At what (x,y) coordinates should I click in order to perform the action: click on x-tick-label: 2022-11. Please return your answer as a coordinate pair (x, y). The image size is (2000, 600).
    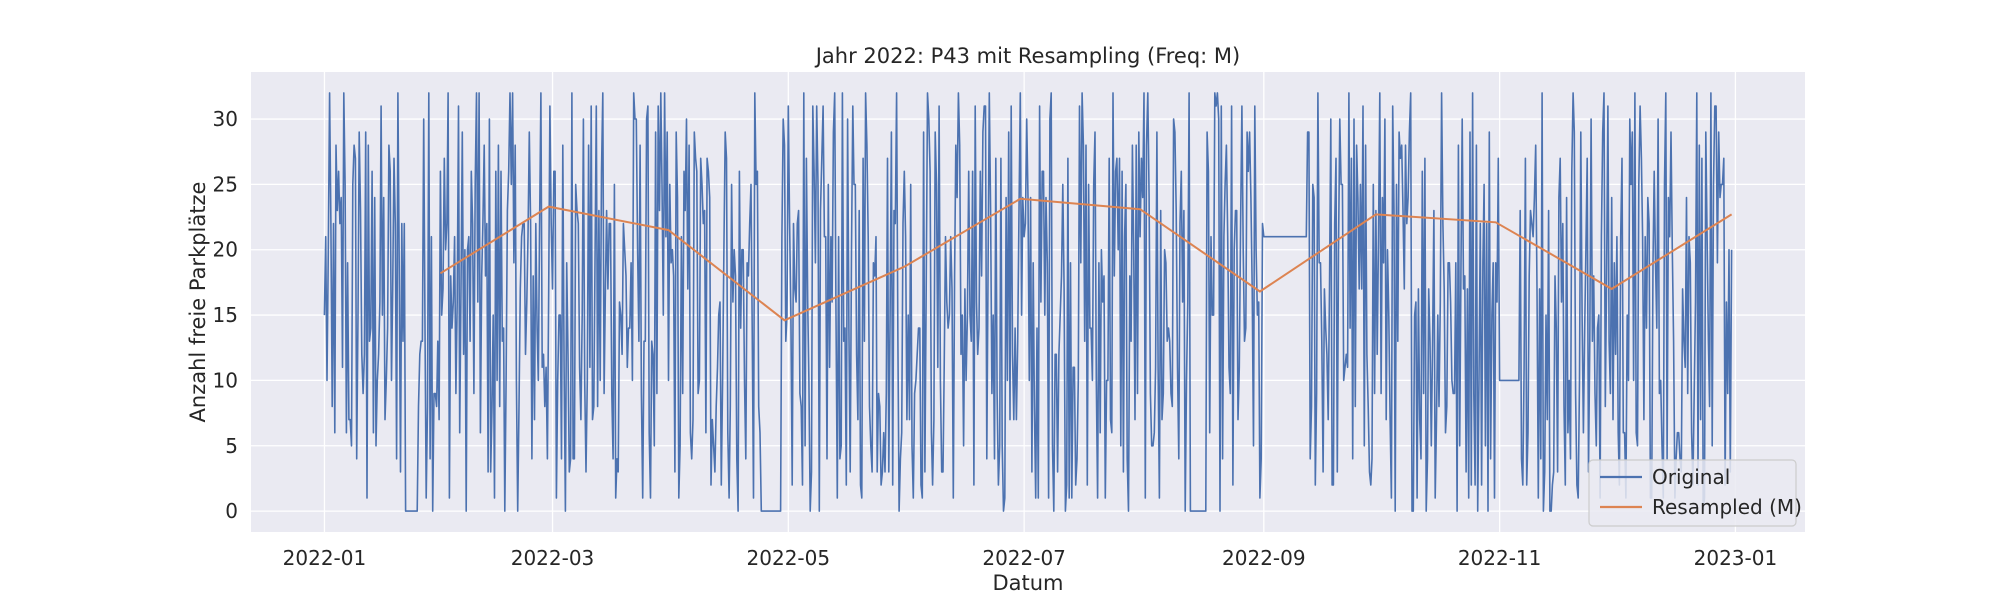
    Looking at the image, I should click on (1500, 558).